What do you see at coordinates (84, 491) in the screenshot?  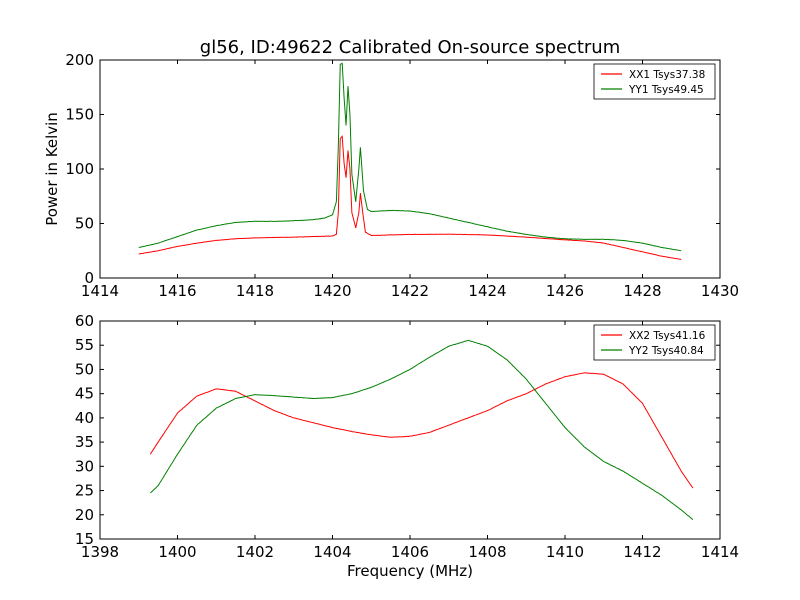 I see `bottom-y-tick-label-2: 25` at bounding box center [84, 491].